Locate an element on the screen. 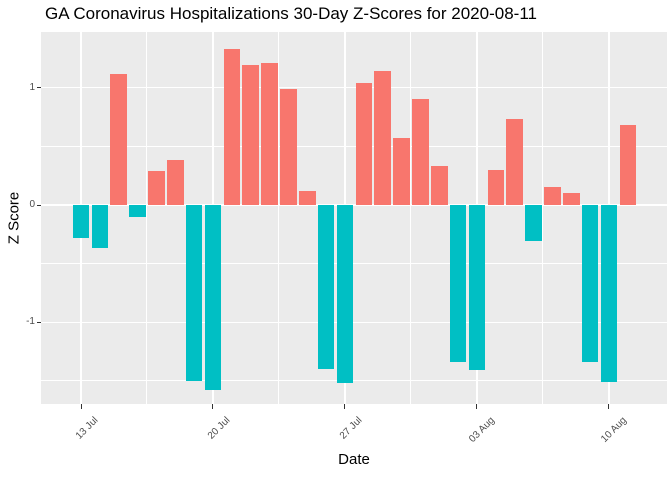 Image resolution: width=672 pixels, height=480 pixels. y-axis-title: Z Score is located at coordinates (14, 218).